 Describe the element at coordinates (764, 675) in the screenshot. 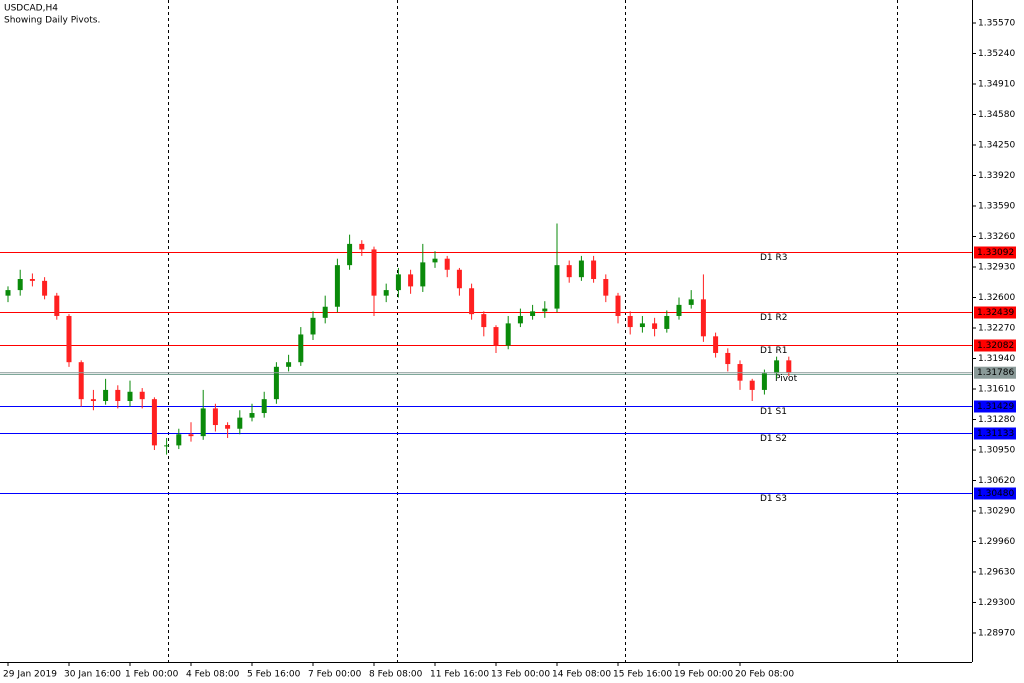

I see `x-tick-label: 20 Feb 08:00` at that location.